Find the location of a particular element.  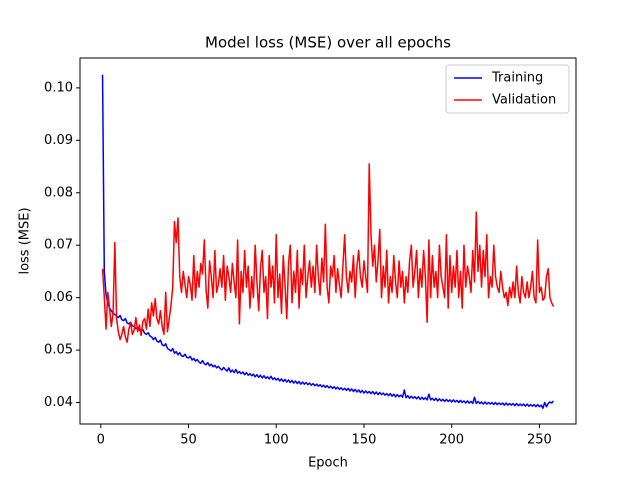

y-tick-label: 0.06 is located at coordinates (58, 297).